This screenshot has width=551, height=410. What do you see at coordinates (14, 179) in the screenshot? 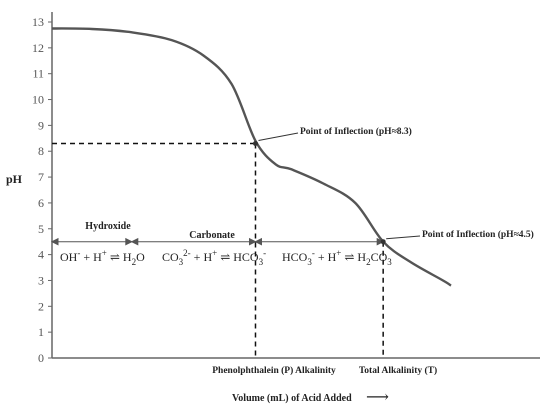
I see `y-axis-label: pH` at bounding box center [14, 179].